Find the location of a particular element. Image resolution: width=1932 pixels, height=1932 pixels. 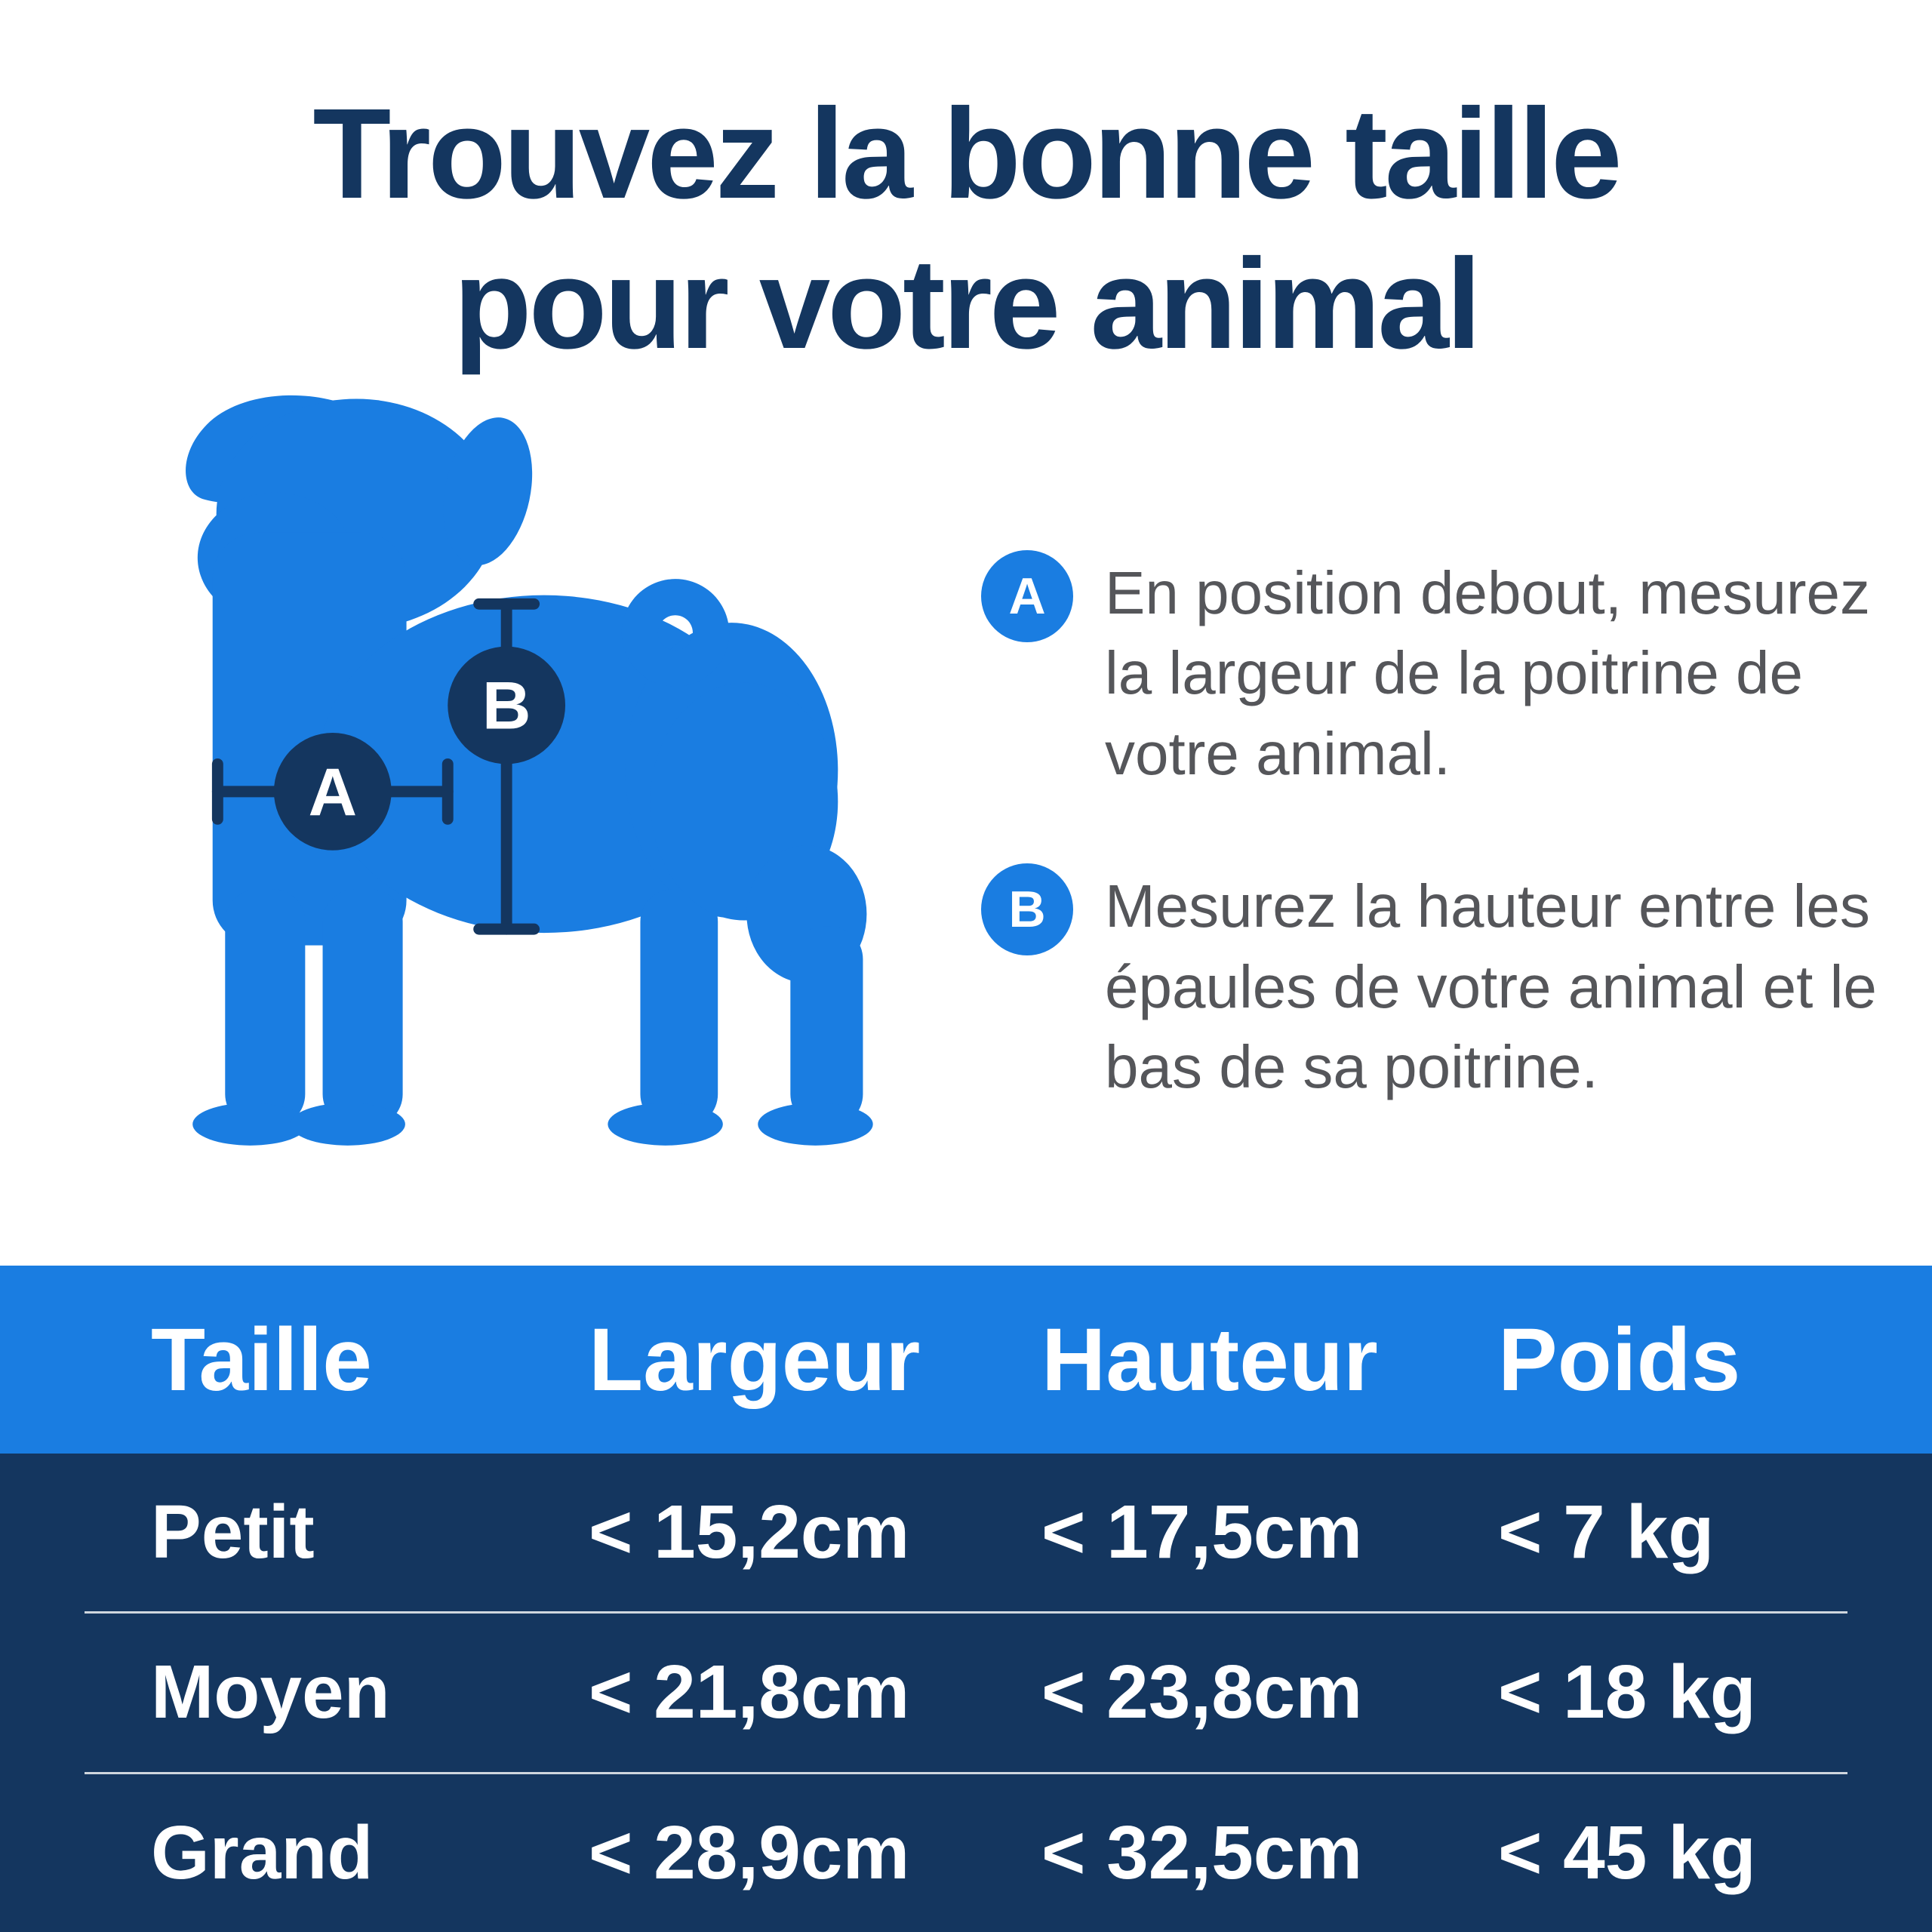

dog-measure-diagram: A B is located at coordinates (525, 773).